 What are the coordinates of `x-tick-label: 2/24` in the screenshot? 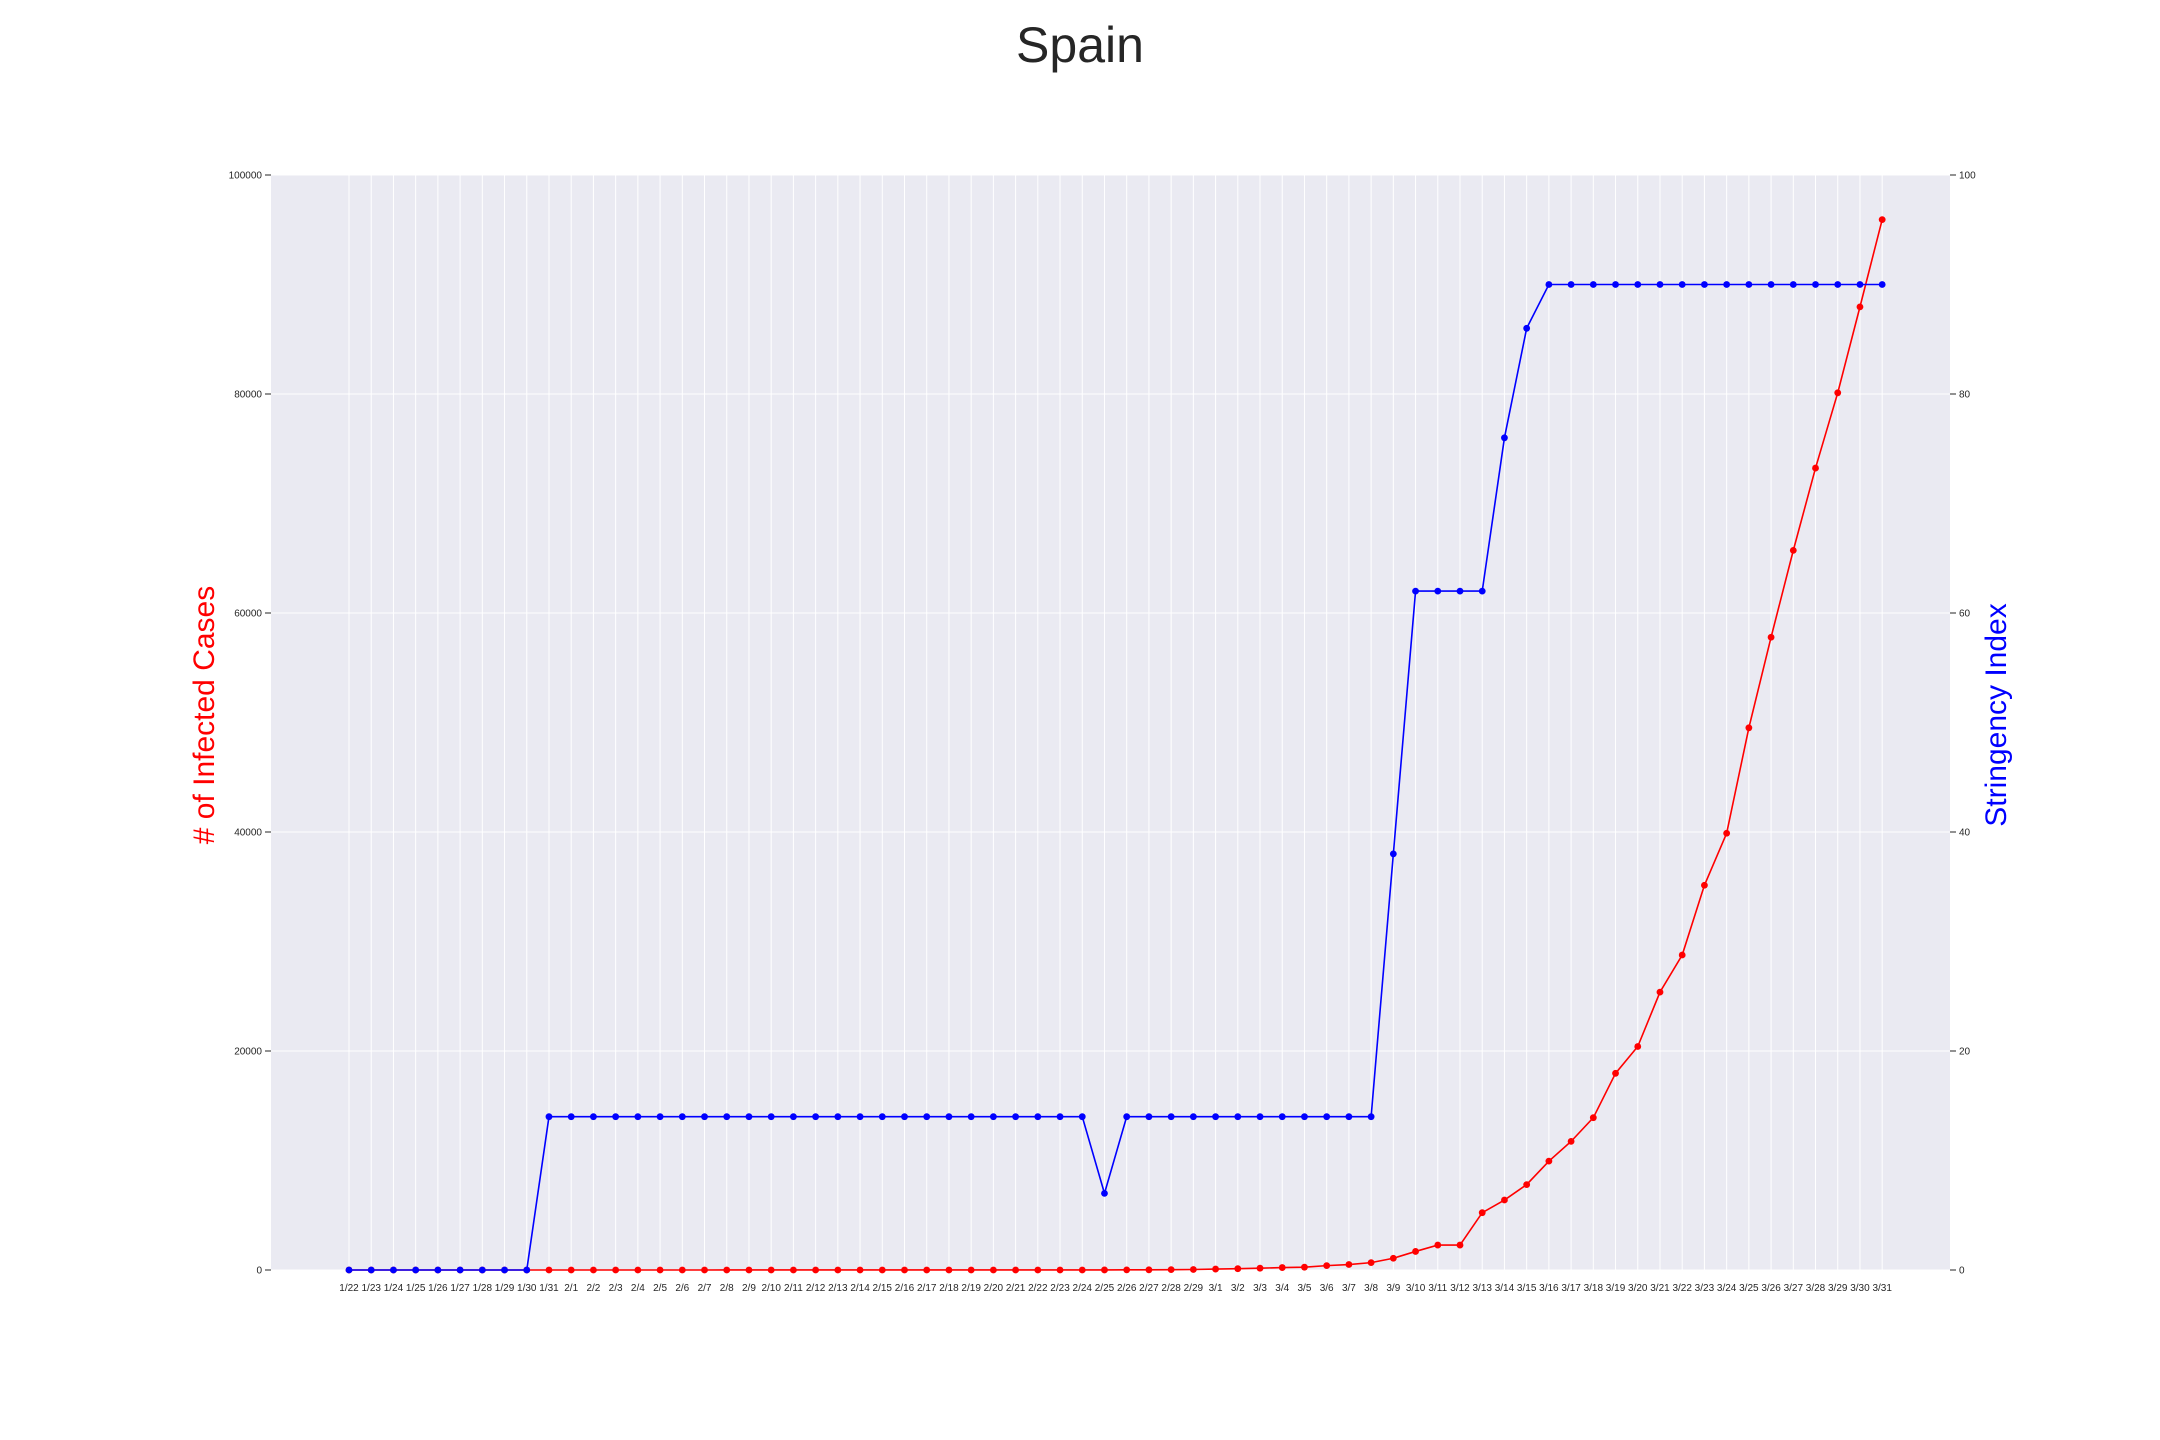 It's located at (1083, 1288).